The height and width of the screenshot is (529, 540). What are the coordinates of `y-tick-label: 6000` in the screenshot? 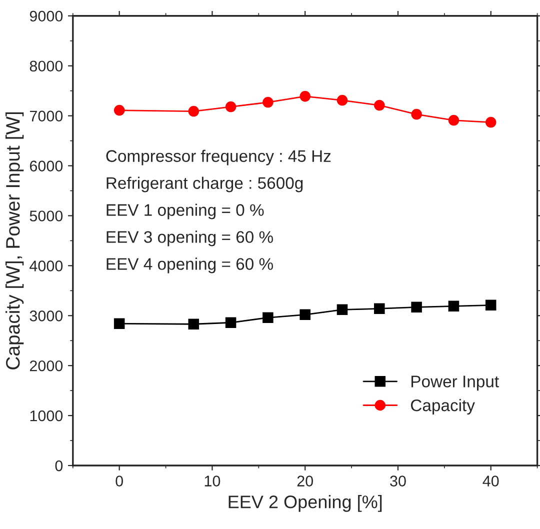 It's located at (46, 166).